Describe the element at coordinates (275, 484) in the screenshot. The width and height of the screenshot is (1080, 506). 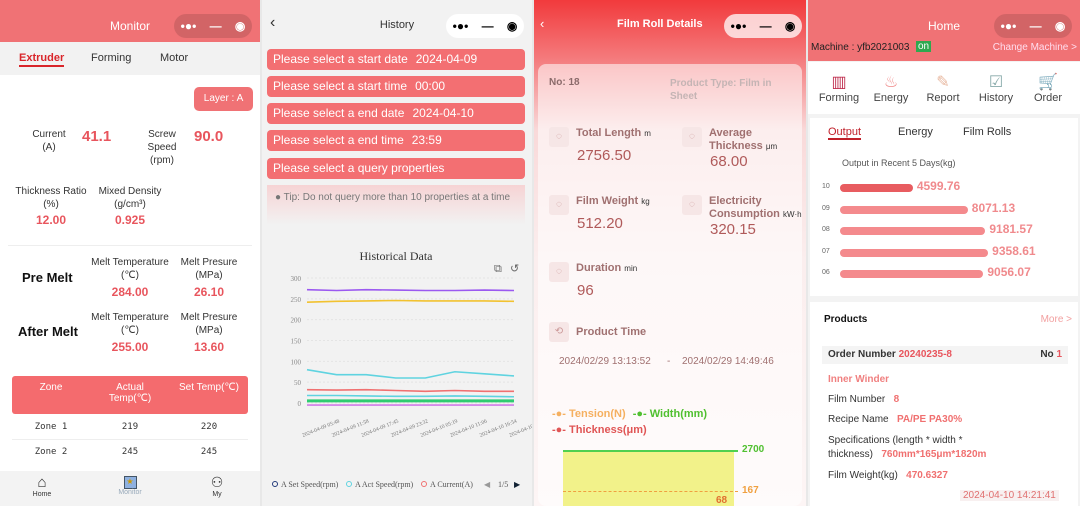
I see `legend-marker` at that location.